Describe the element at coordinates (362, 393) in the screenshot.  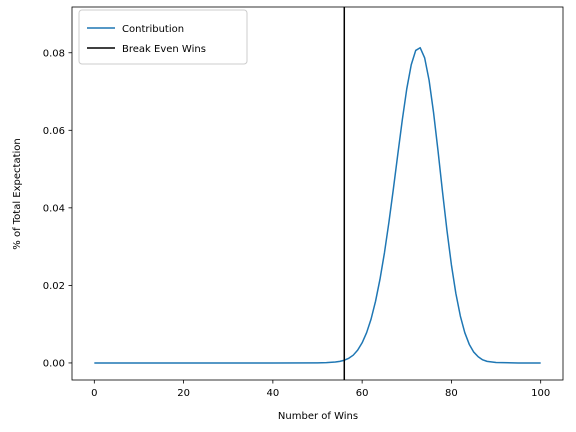
I see `x-tick-label: 60` at that location.